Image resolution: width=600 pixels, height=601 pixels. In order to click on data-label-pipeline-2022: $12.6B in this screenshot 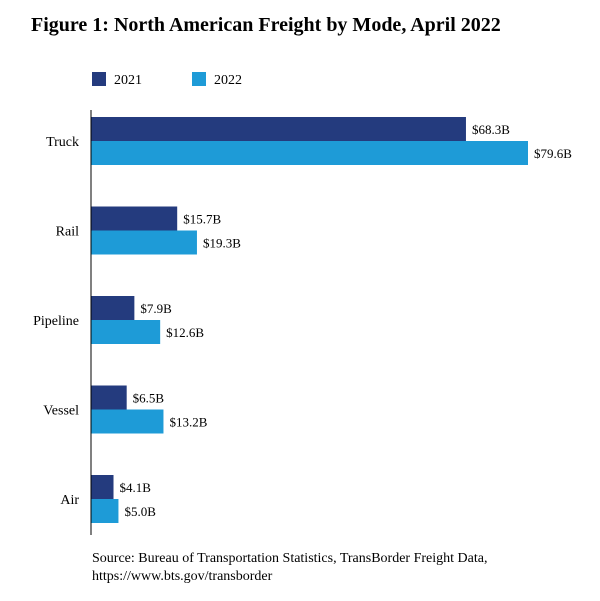, I will do `click(185, 332)`.